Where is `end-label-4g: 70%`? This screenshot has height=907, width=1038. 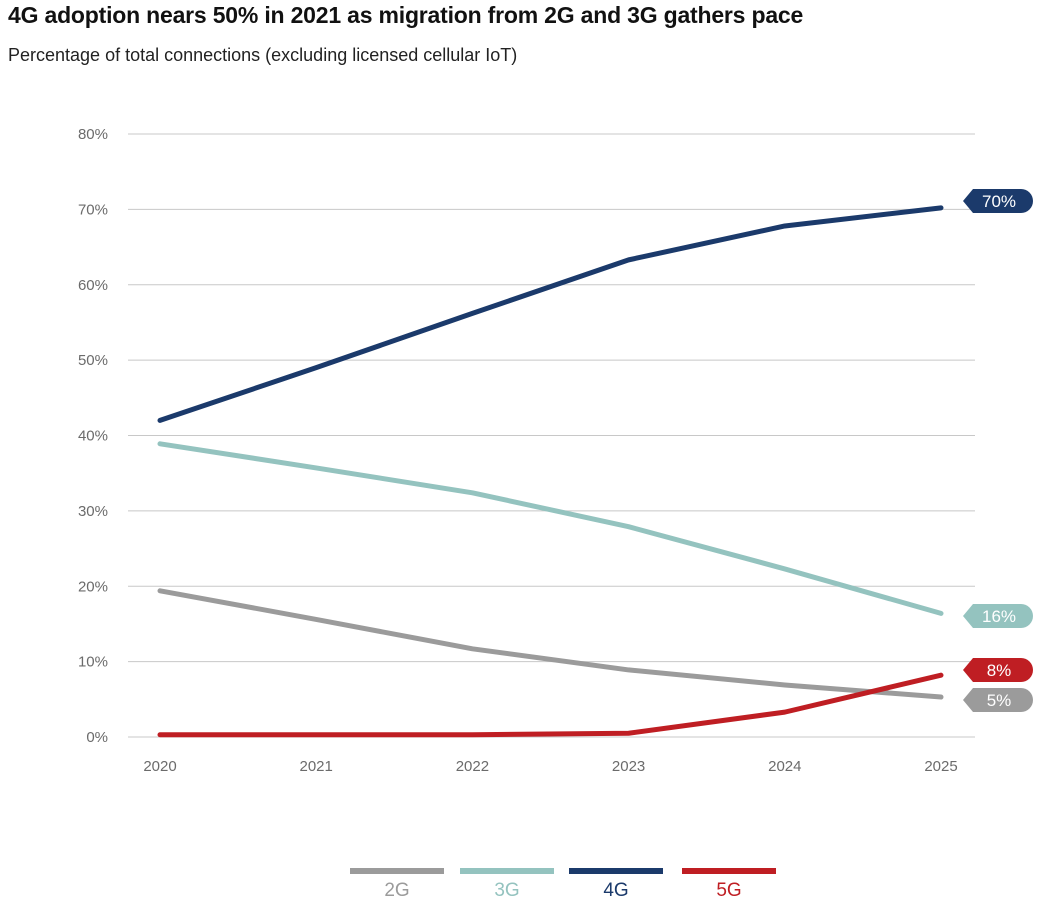 end-label-4g: 70% is located at coordinates (998, 201).